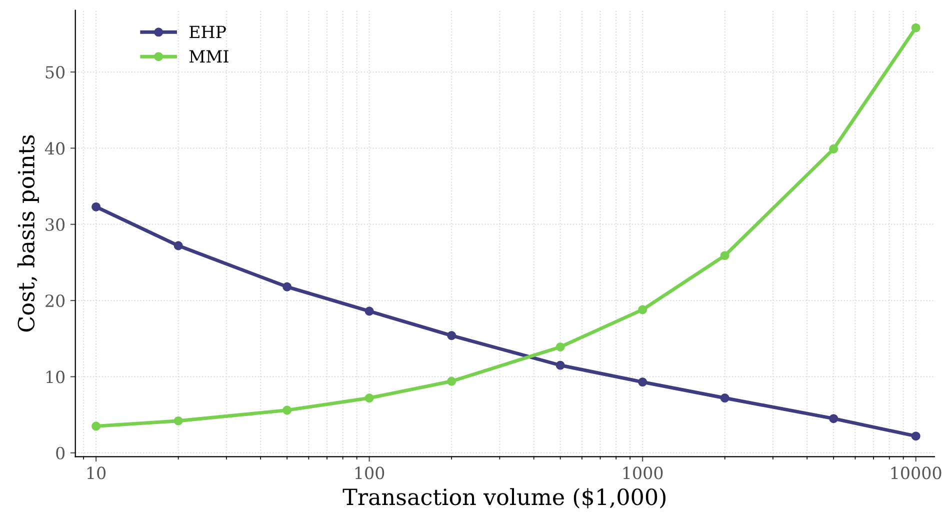 This screenshot has height=516, width=942. What do you see at coordinates (55, 72) in the screenshot?
I see `y-tick-label: 50` at bounding box center [55, 72].